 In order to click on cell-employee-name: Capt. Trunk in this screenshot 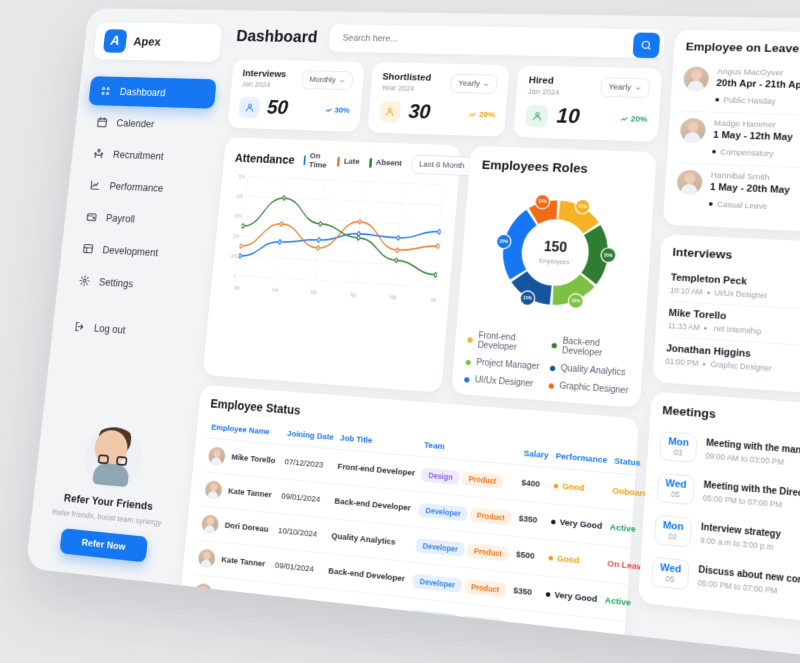, I will do `click(230, 596)`.